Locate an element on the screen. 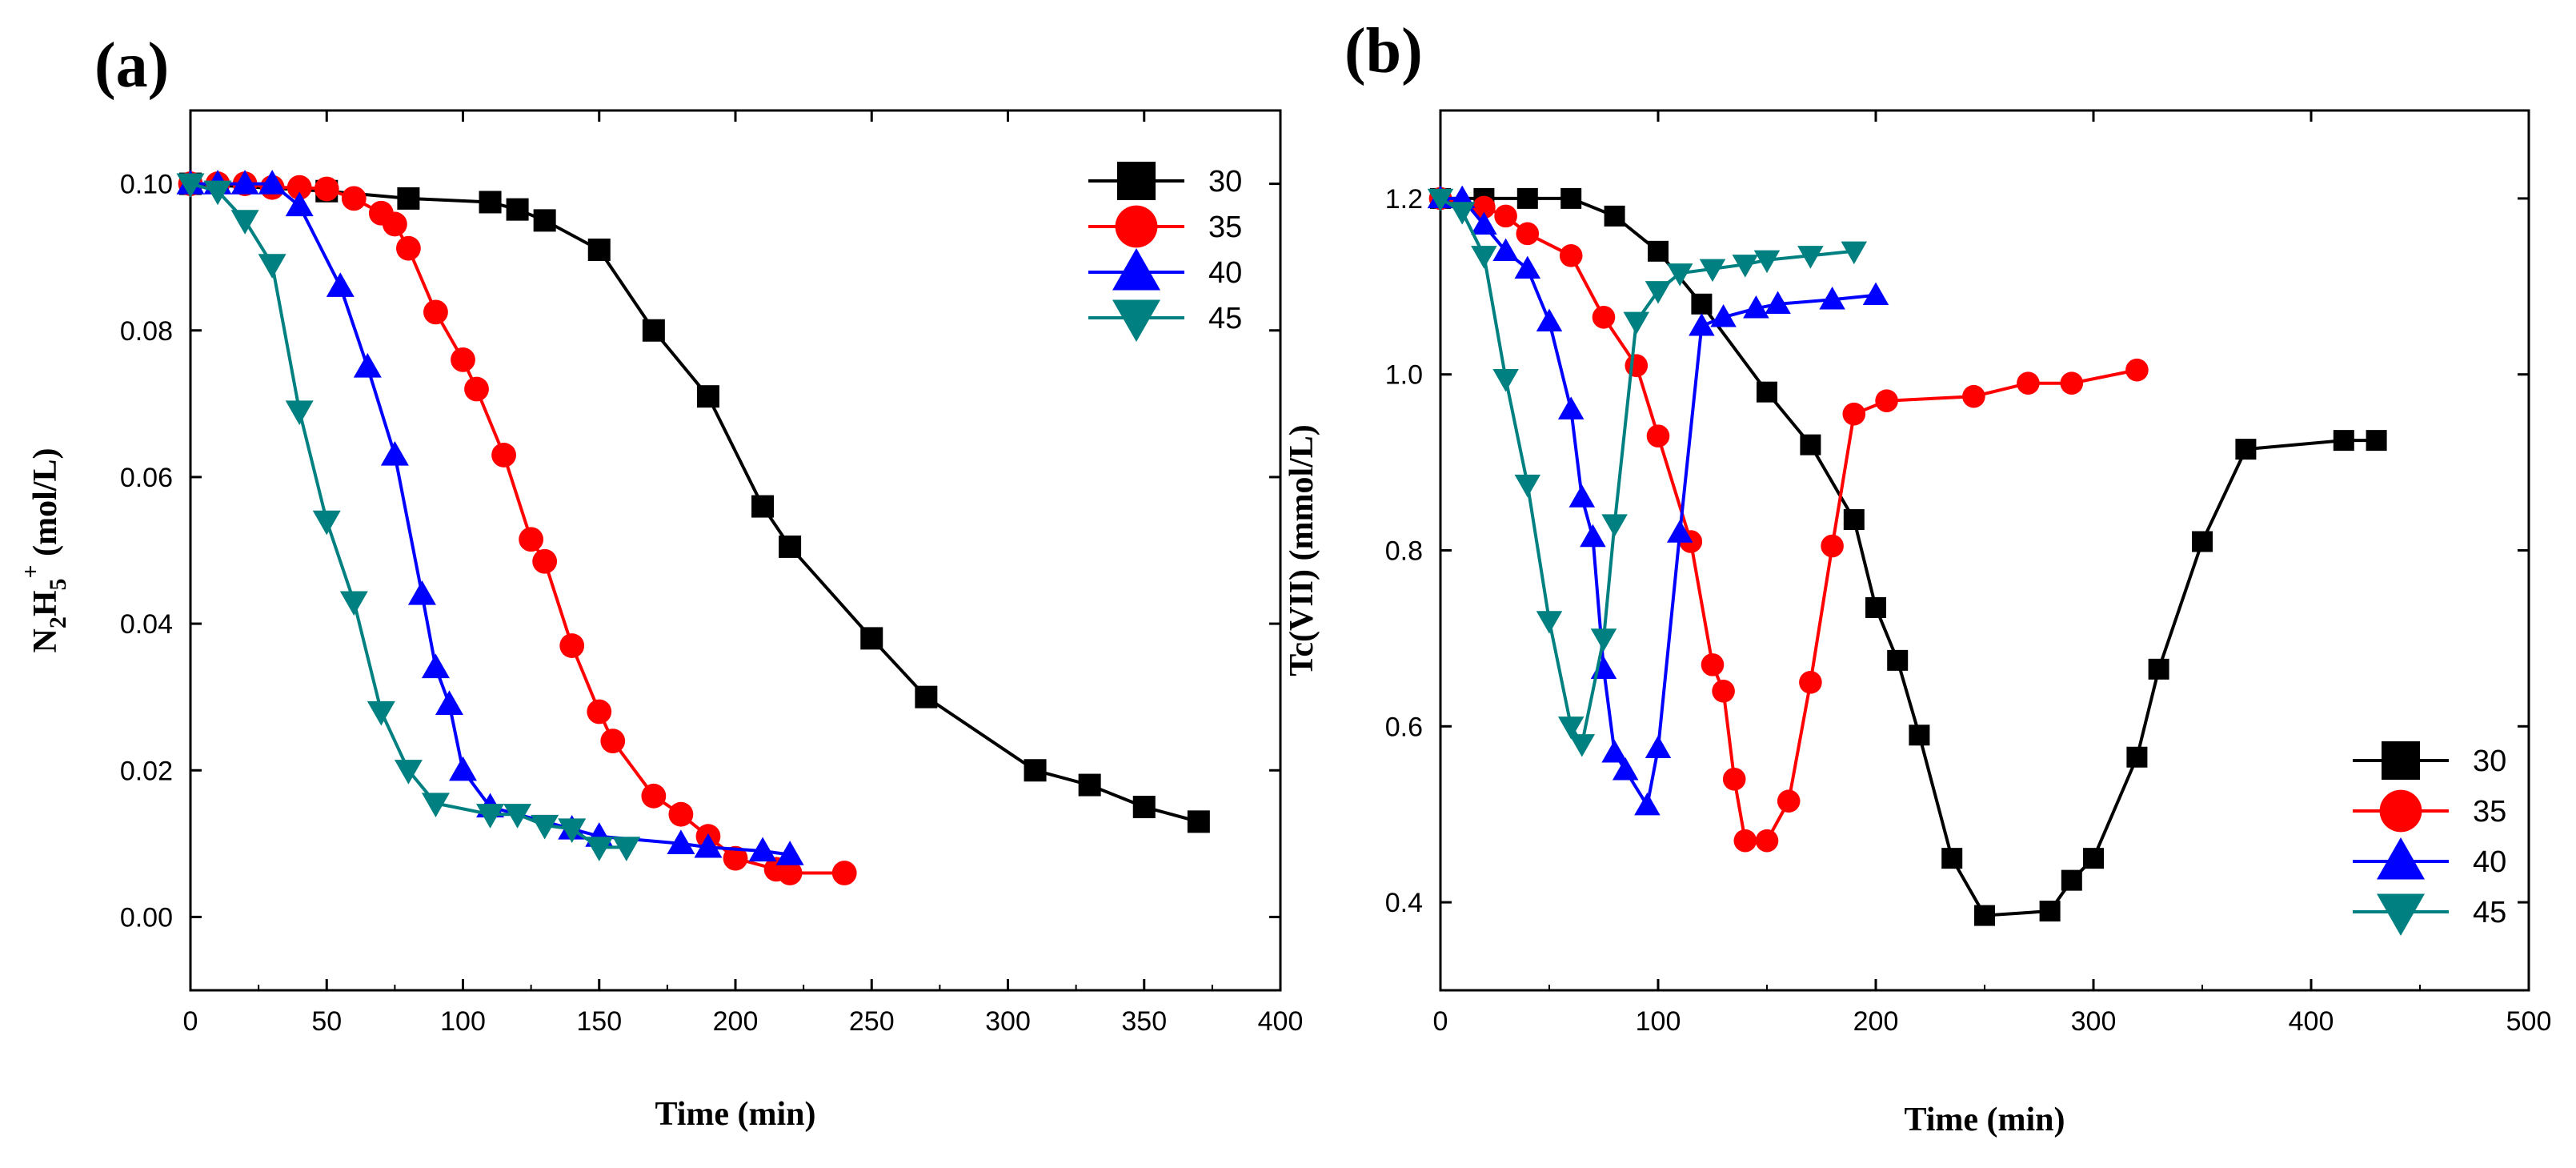 The height and width of the screenshot is (1168, 2576). x-tick-label: 0 is located at coordinates (1440, 1021).